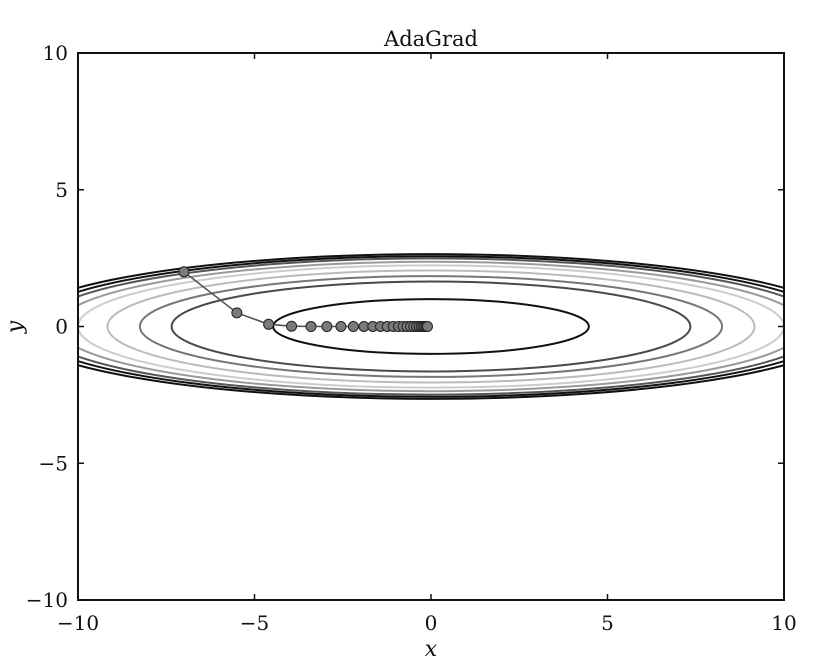  I want to click on x-tick-label-2: 0, so click(431, 623).